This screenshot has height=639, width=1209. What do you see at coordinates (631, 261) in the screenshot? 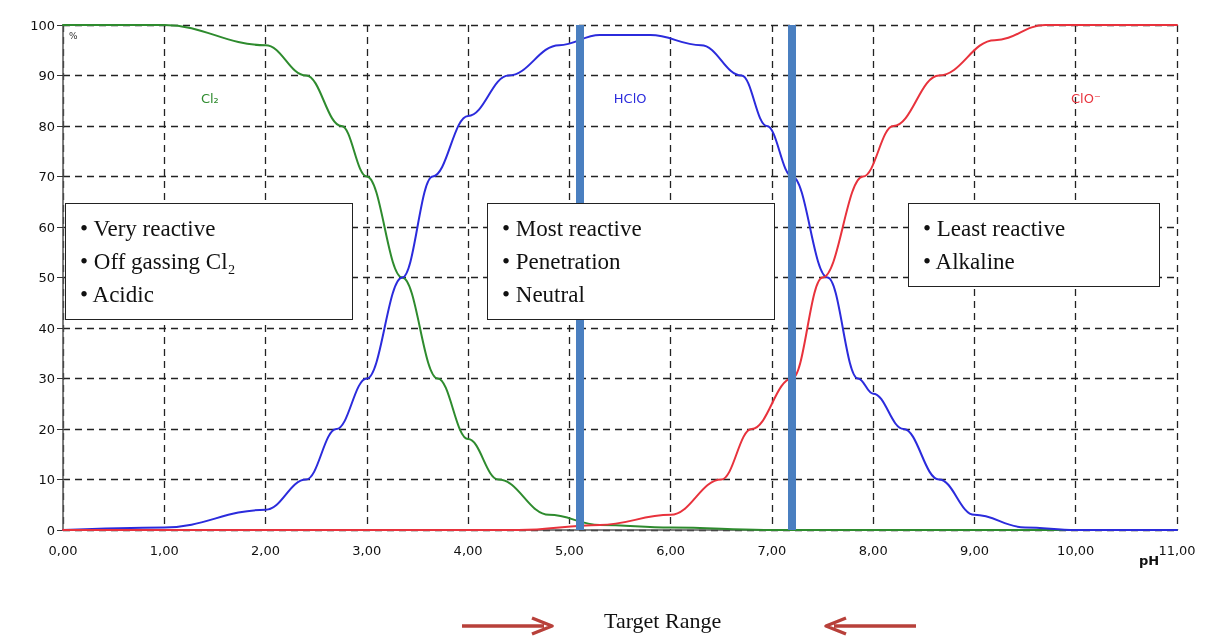
I see `text-box: • Most reactive • Penetration • Neutral` at bounding box center [631, 261].